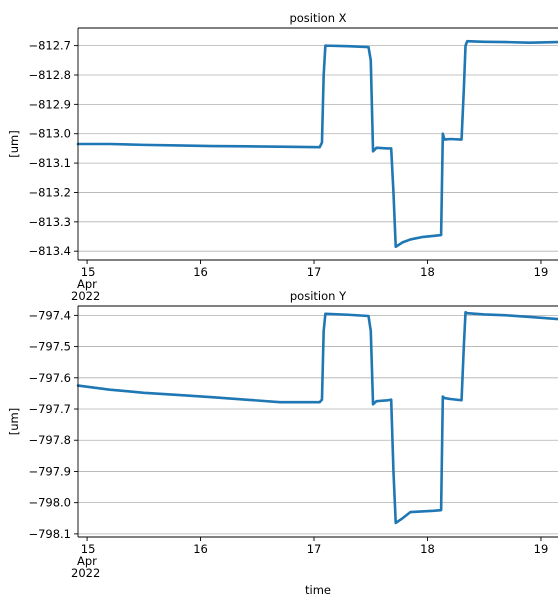  Describe the element at coordinates (318, 589) in the screenshot. I see `panel-2-x-axis-label: time` at that location.